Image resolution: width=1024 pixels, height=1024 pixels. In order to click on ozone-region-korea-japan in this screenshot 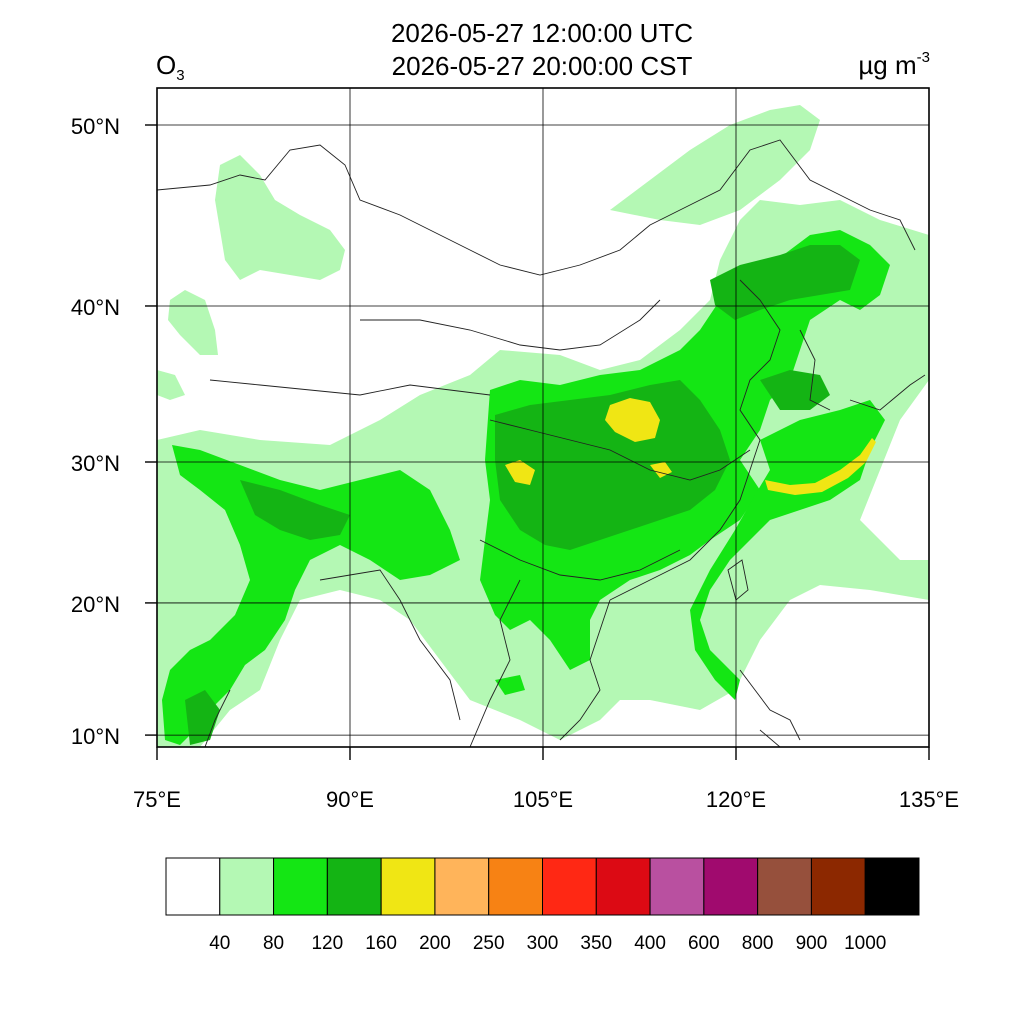, I will do `click(845, 350)`.